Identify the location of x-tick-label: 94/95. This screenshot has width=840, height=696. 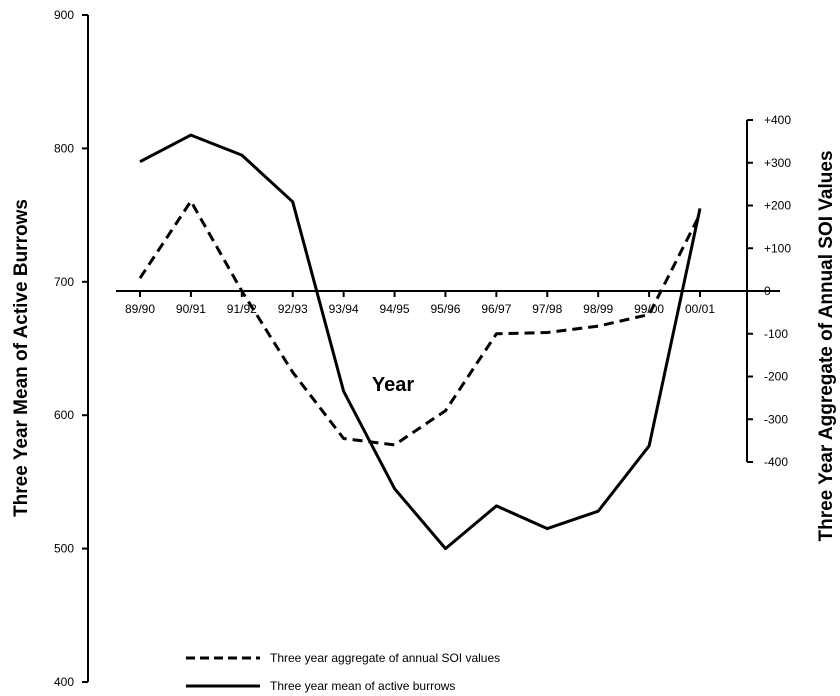
(395, 309).